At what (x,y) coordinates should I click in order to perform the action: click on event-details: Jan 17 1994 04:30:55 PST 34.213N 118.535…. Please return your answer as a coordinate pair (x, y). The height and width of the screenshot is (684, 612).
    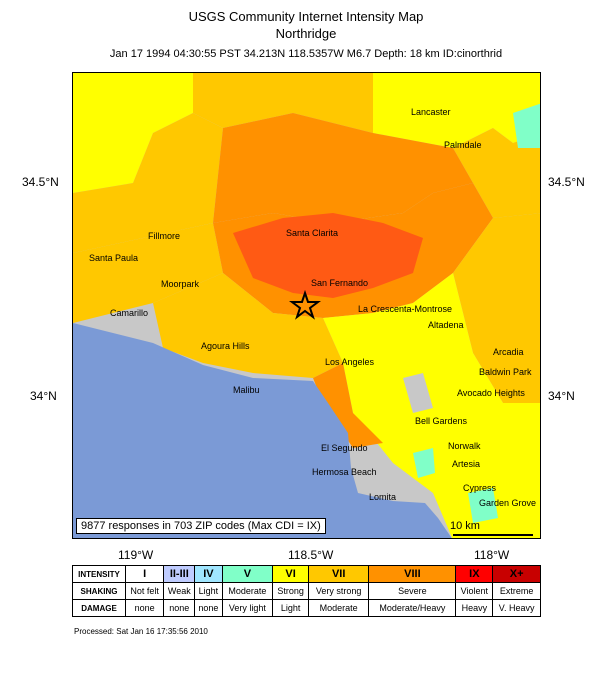
    Looking at the image, I should click on (306, 54).